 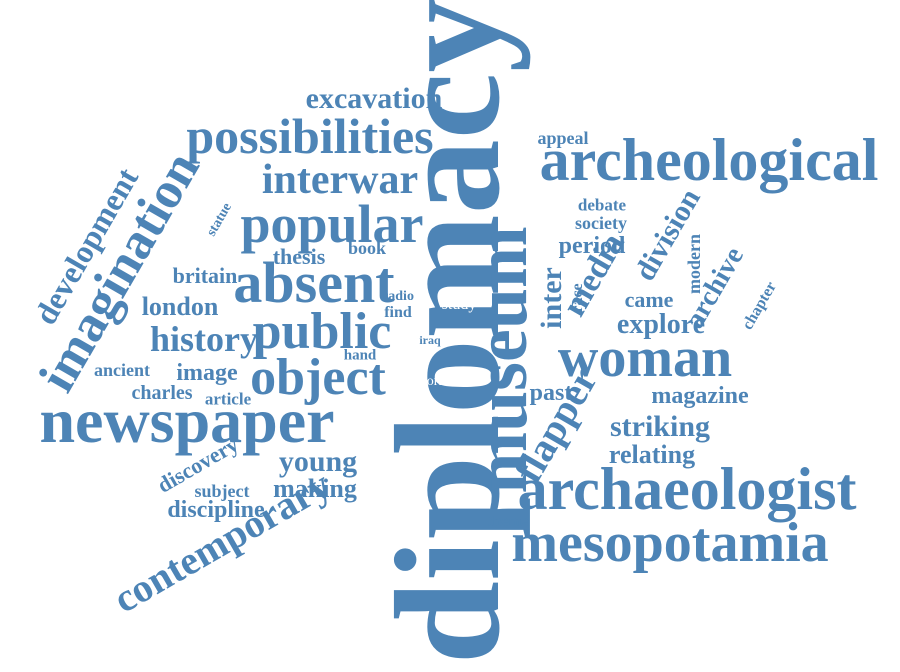 I want to click on word-public: public, so click(x=322, y=331).